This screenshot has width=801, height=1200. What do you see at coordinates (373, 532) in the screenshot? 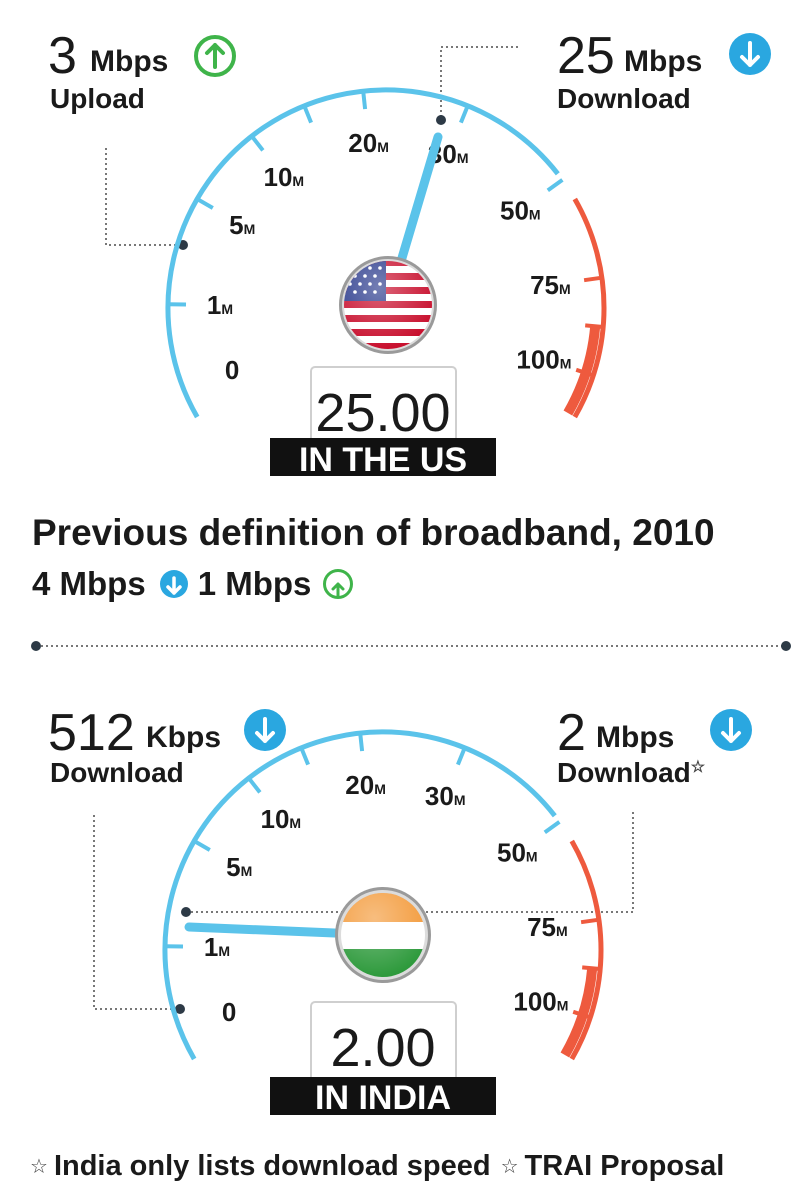
I see `previous-definition-title: Previous definition of broadband, 2010` at bounding box center [373, 532].